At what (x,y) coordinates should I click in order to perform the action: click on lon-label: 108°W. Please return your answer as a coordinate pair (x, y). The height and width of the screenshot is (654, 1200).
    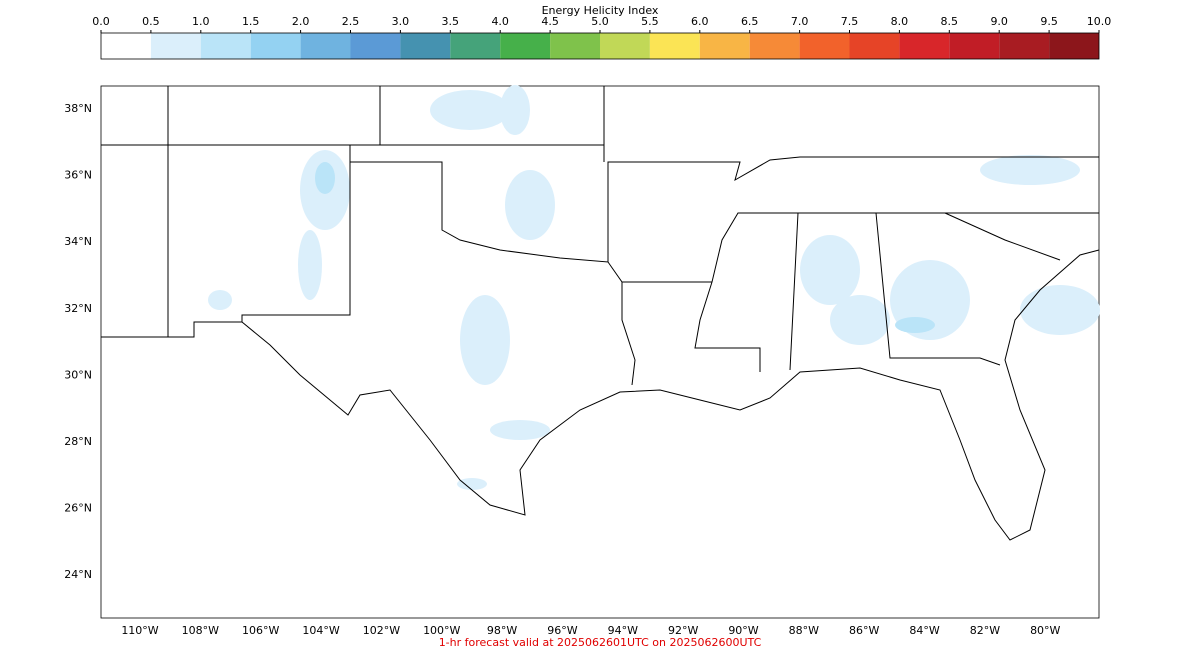
    Looking at the image, I should click on (200, 630).